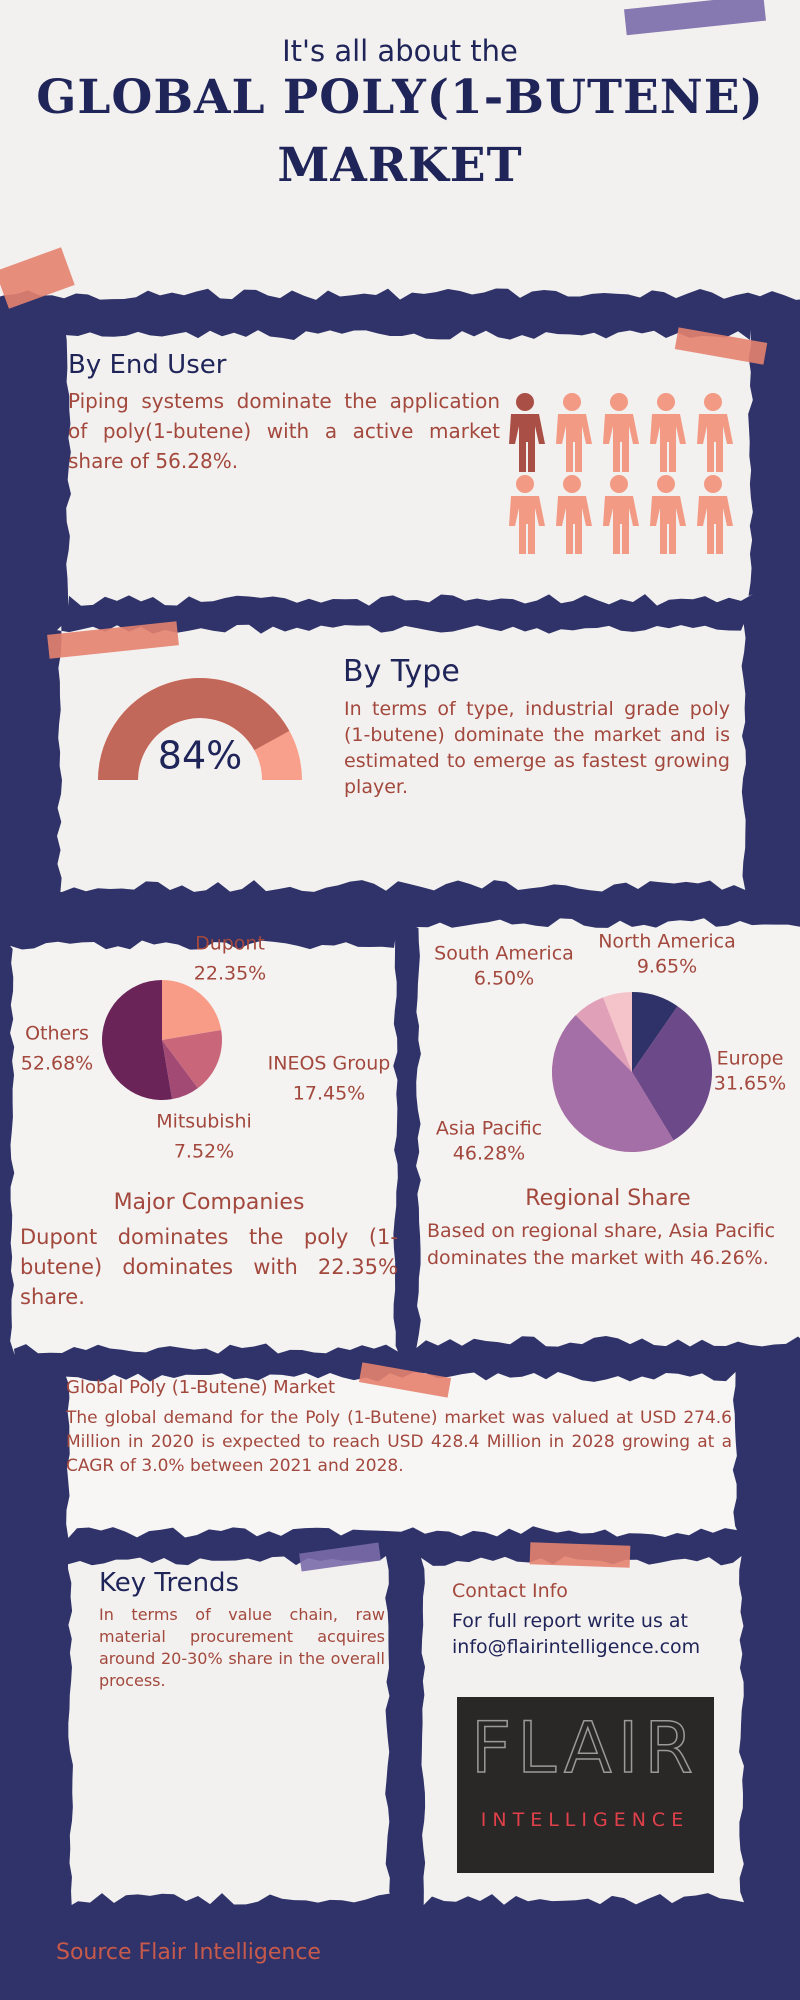  I want to click on section-title: Key Trends, so click(169, 1583).